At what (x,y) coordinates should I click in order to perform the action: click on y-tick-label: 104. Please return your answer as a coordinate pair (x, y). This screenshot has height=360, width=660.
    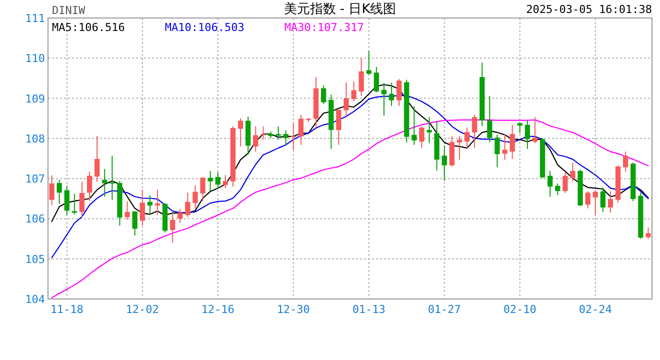
    Looking at the image, I should click on (35, 299).